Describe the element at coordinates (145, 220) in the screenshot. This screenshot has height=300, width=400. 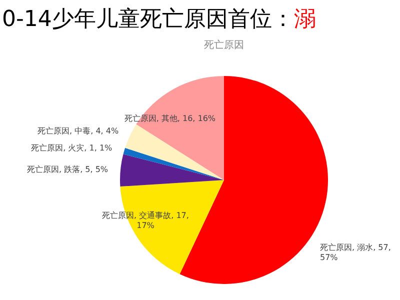
I see `slice-label: 死亡原因, 交通事故, 17, 17%` at that location.